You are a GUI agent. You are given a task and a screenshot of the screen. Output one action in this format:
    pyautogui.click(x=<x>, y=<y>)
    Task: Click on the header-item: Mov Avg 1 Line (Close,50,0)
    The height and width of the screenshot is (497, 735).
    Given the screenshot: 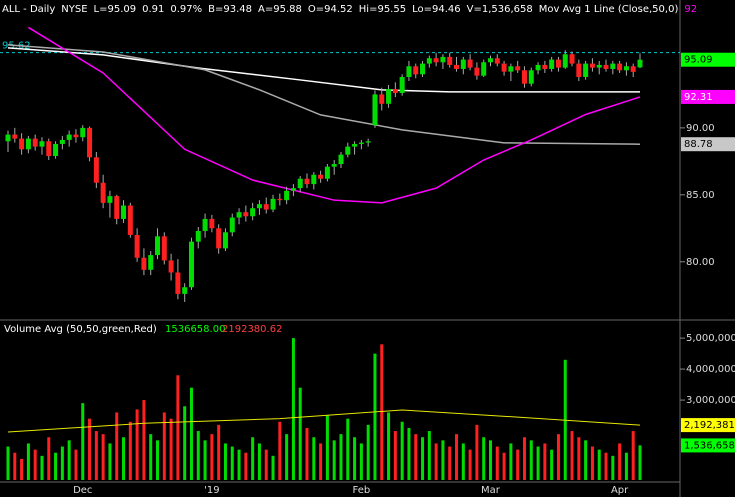 What is the action you would take?
    pyautogui.click(x=609, y=9)
    